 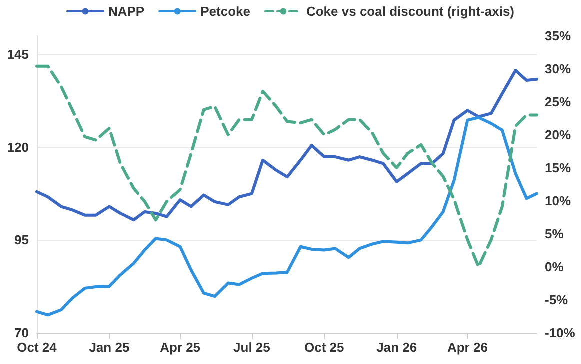 I want to click on y-tick-label: 70, so click(x=21, y=333).